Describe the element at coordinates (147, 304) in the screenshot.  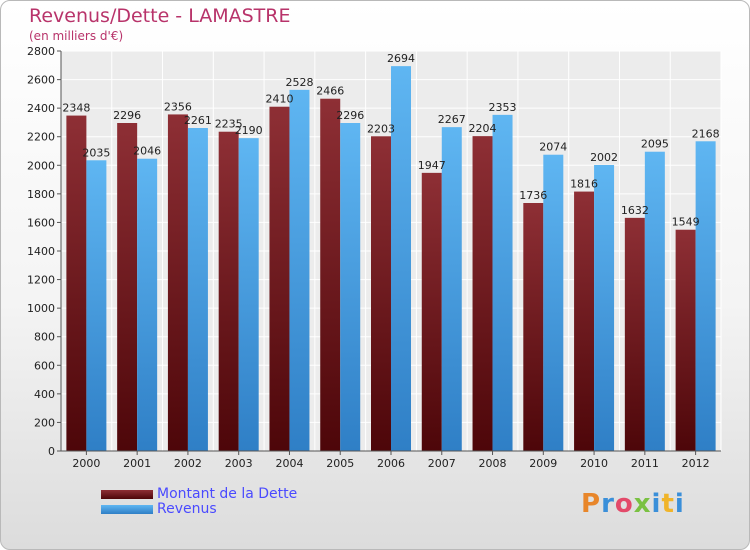
I see `bar-revenus-2001` at that location.